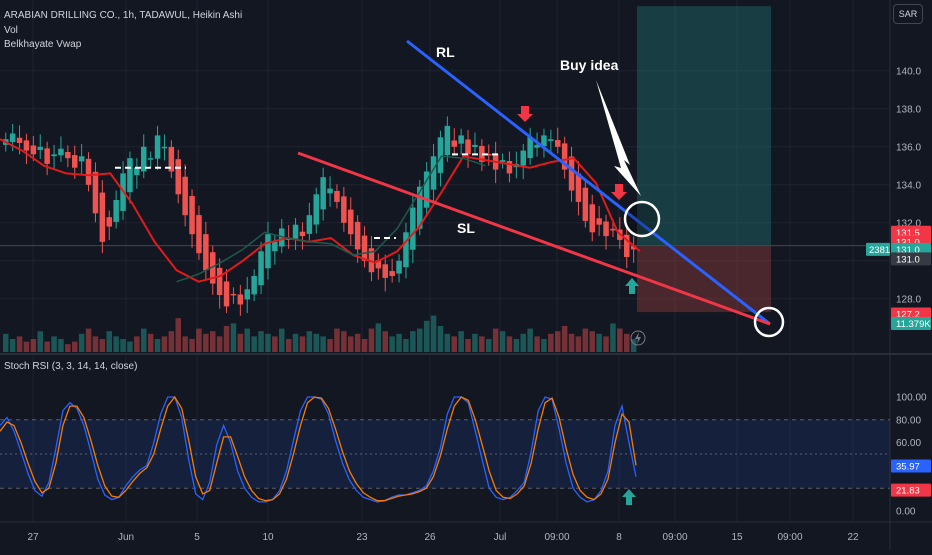 The width and height of the screenshot is (932, 555). Describe the element at coordinates (908, 233) in the screenshot. I see `price-tag-label: 131.5` at that location.